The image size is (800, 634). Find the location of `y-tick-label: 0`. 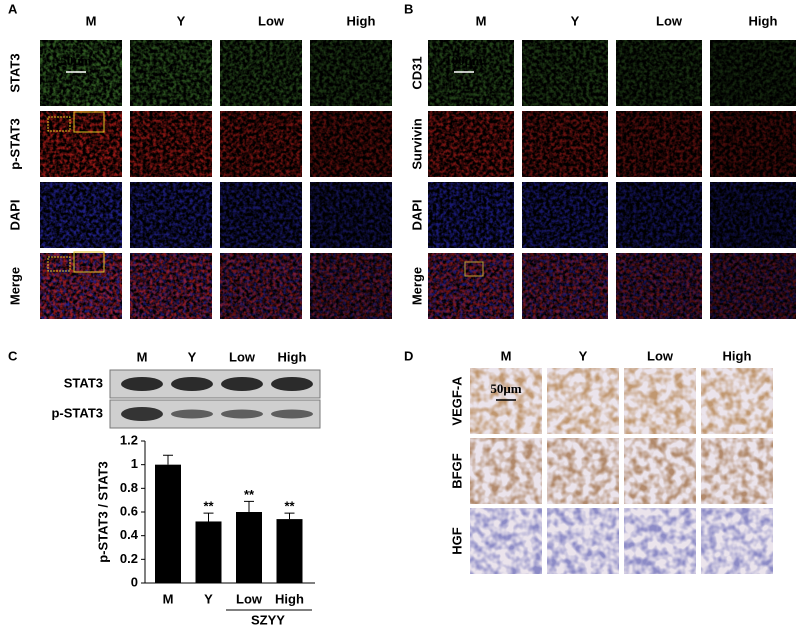

y-tick-label: 0 is located at coordinates (134, 581).